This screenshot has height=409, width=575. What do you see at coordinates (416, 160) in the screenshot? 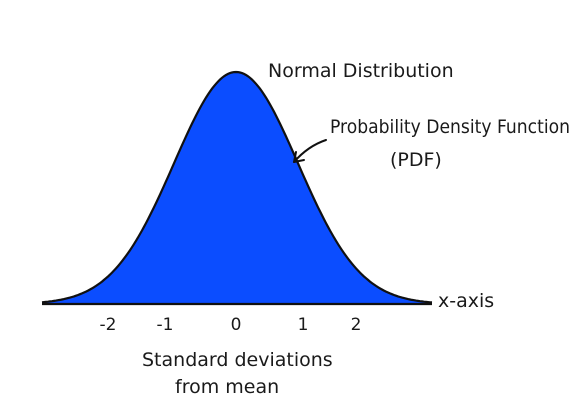
I see `pdf-label-line2: (PDF)` at bounding box center [416, 160].